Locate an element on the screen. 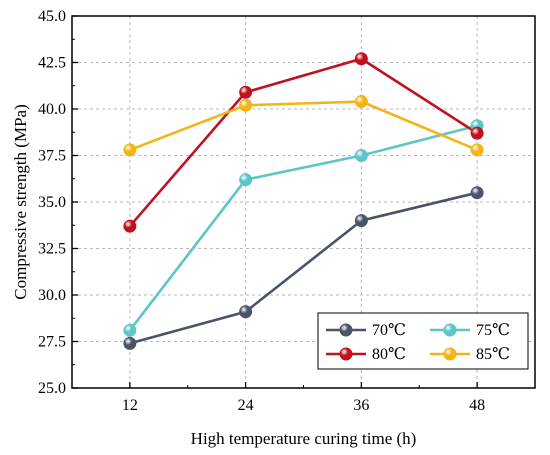 Image resolution: width=550 pixels, height=455 pixels. y-axis-label: Compressive strength (MPa) is located at coordinates (20, 201).